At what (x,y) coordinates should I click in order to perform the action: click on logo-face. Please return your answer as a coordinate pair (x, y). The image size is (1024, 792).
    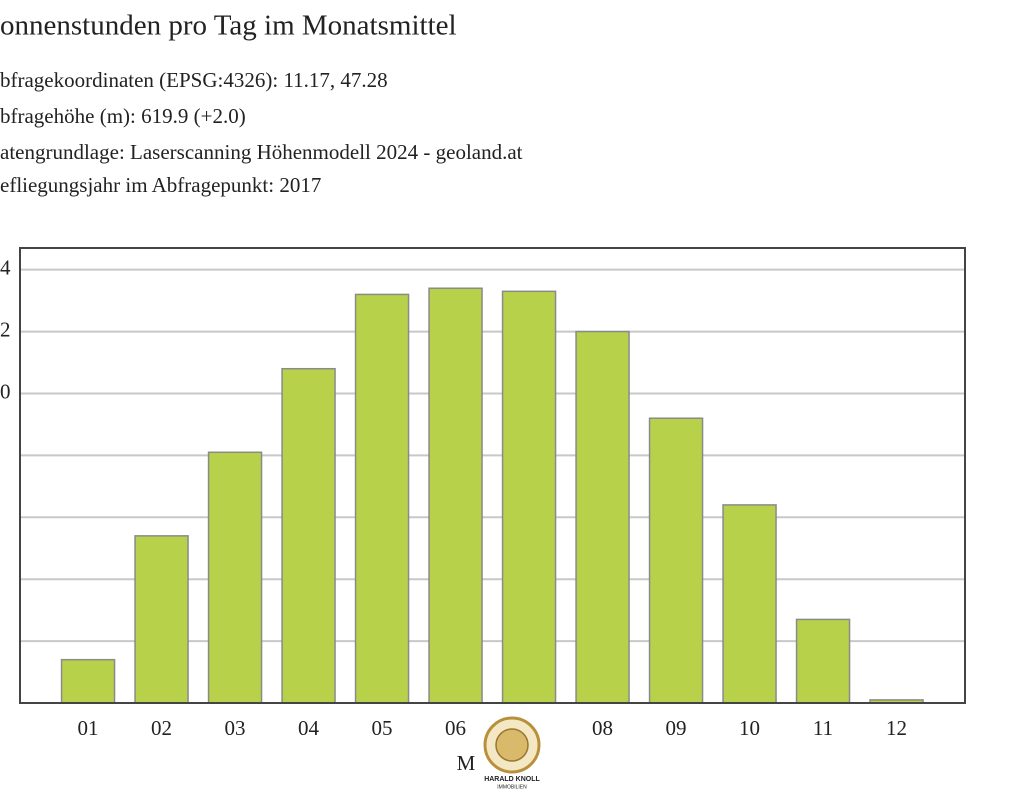
    Looking at the image, I should click on (512, 745).